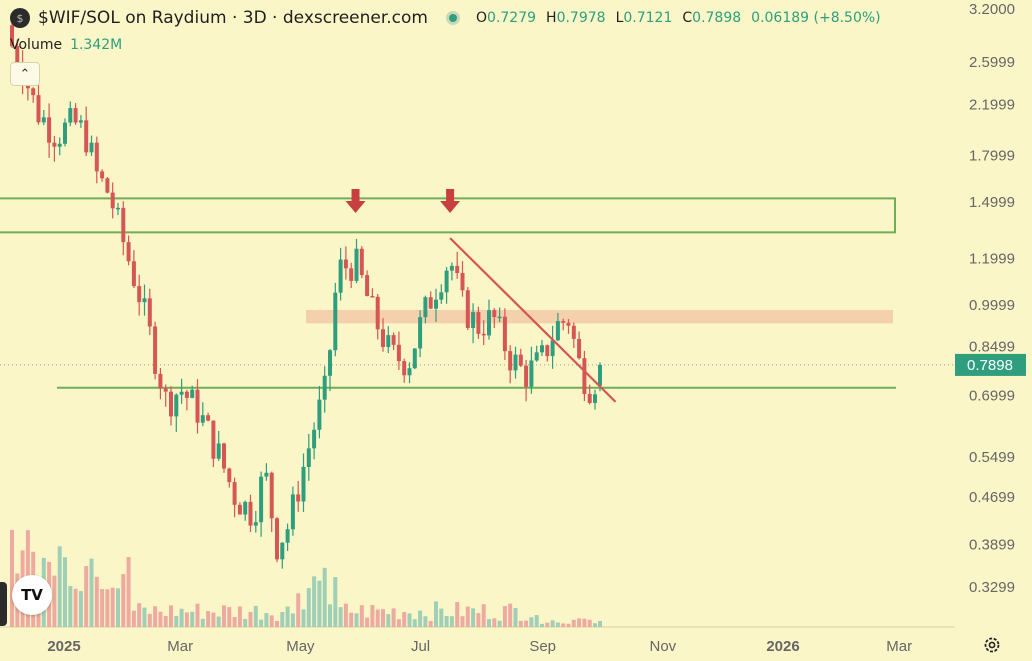 The image size is (1032, 661). What do you see at coordinates (990, 364) in the screenshot?
I see `current-price-badge` at bounding box center [990, 364].